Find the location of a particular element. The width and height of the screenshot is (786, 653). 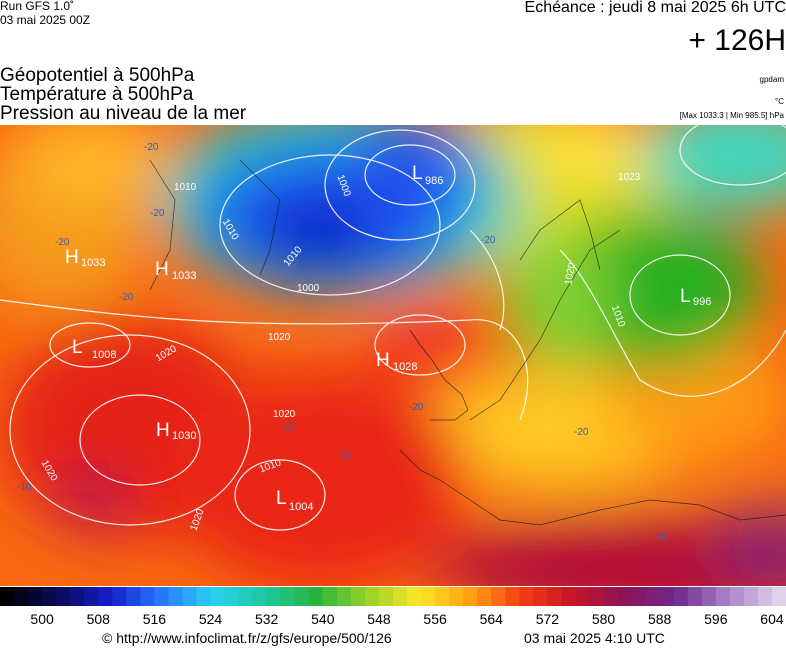

center-value: 1008 is located at coordinates (104, 355).